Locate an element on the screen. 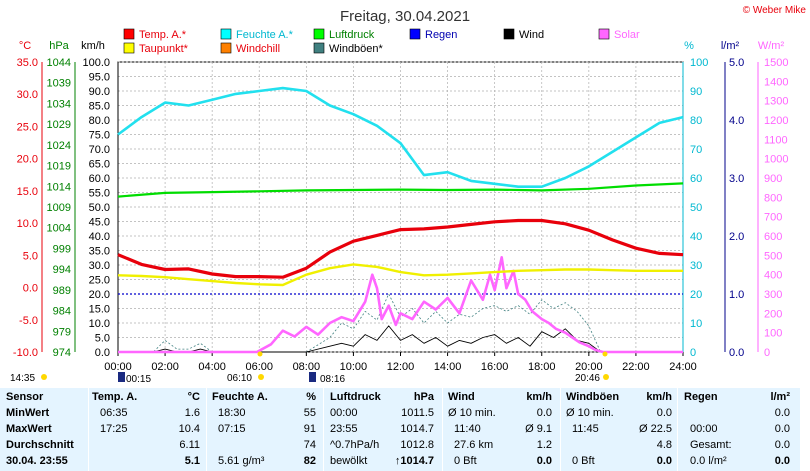 Image resolution: width=810 pixels, height=471 pixels. stats-cell: 1014.7 is located at coordinates (417, 429).